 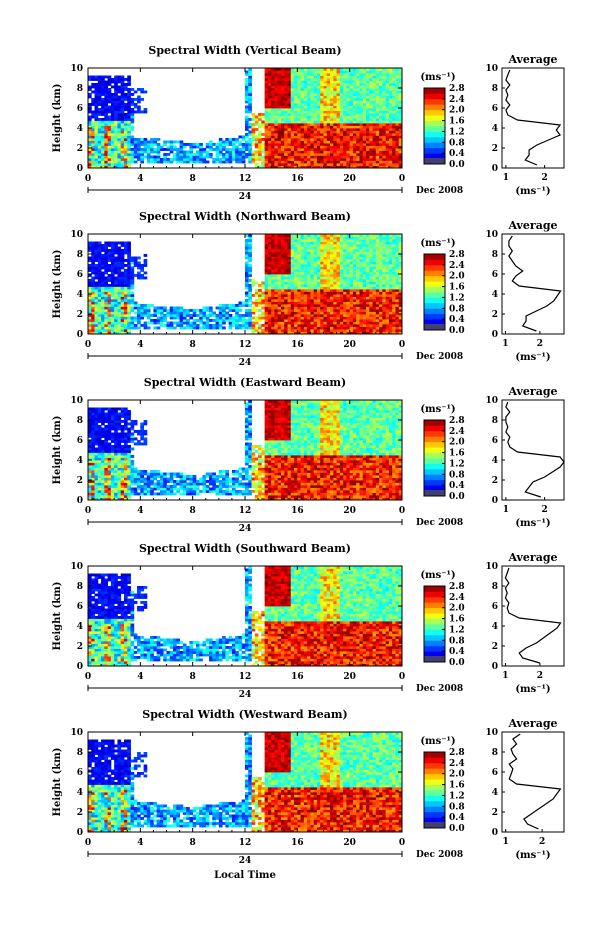 I want to click on x-tick-label: 0, so click(x=402, y=179).